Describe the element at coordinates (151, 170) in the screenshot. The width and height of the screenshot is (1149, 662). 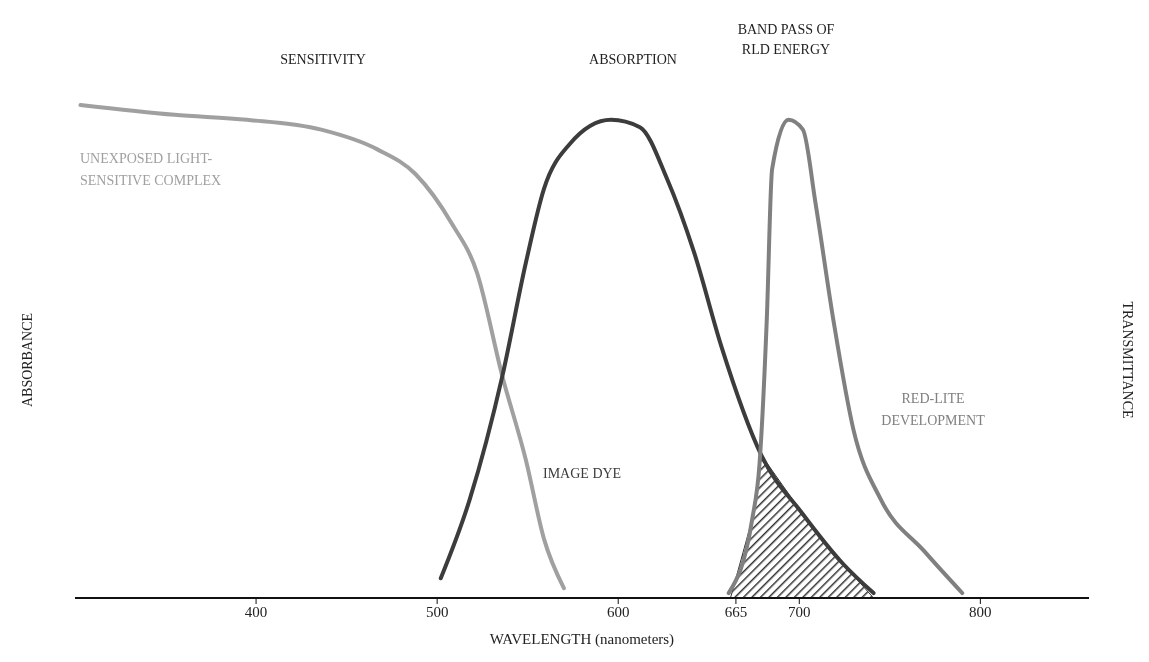
I see `text: UNEXPOSED LIGHT-SENSITIVE COMPLEX` at that location.